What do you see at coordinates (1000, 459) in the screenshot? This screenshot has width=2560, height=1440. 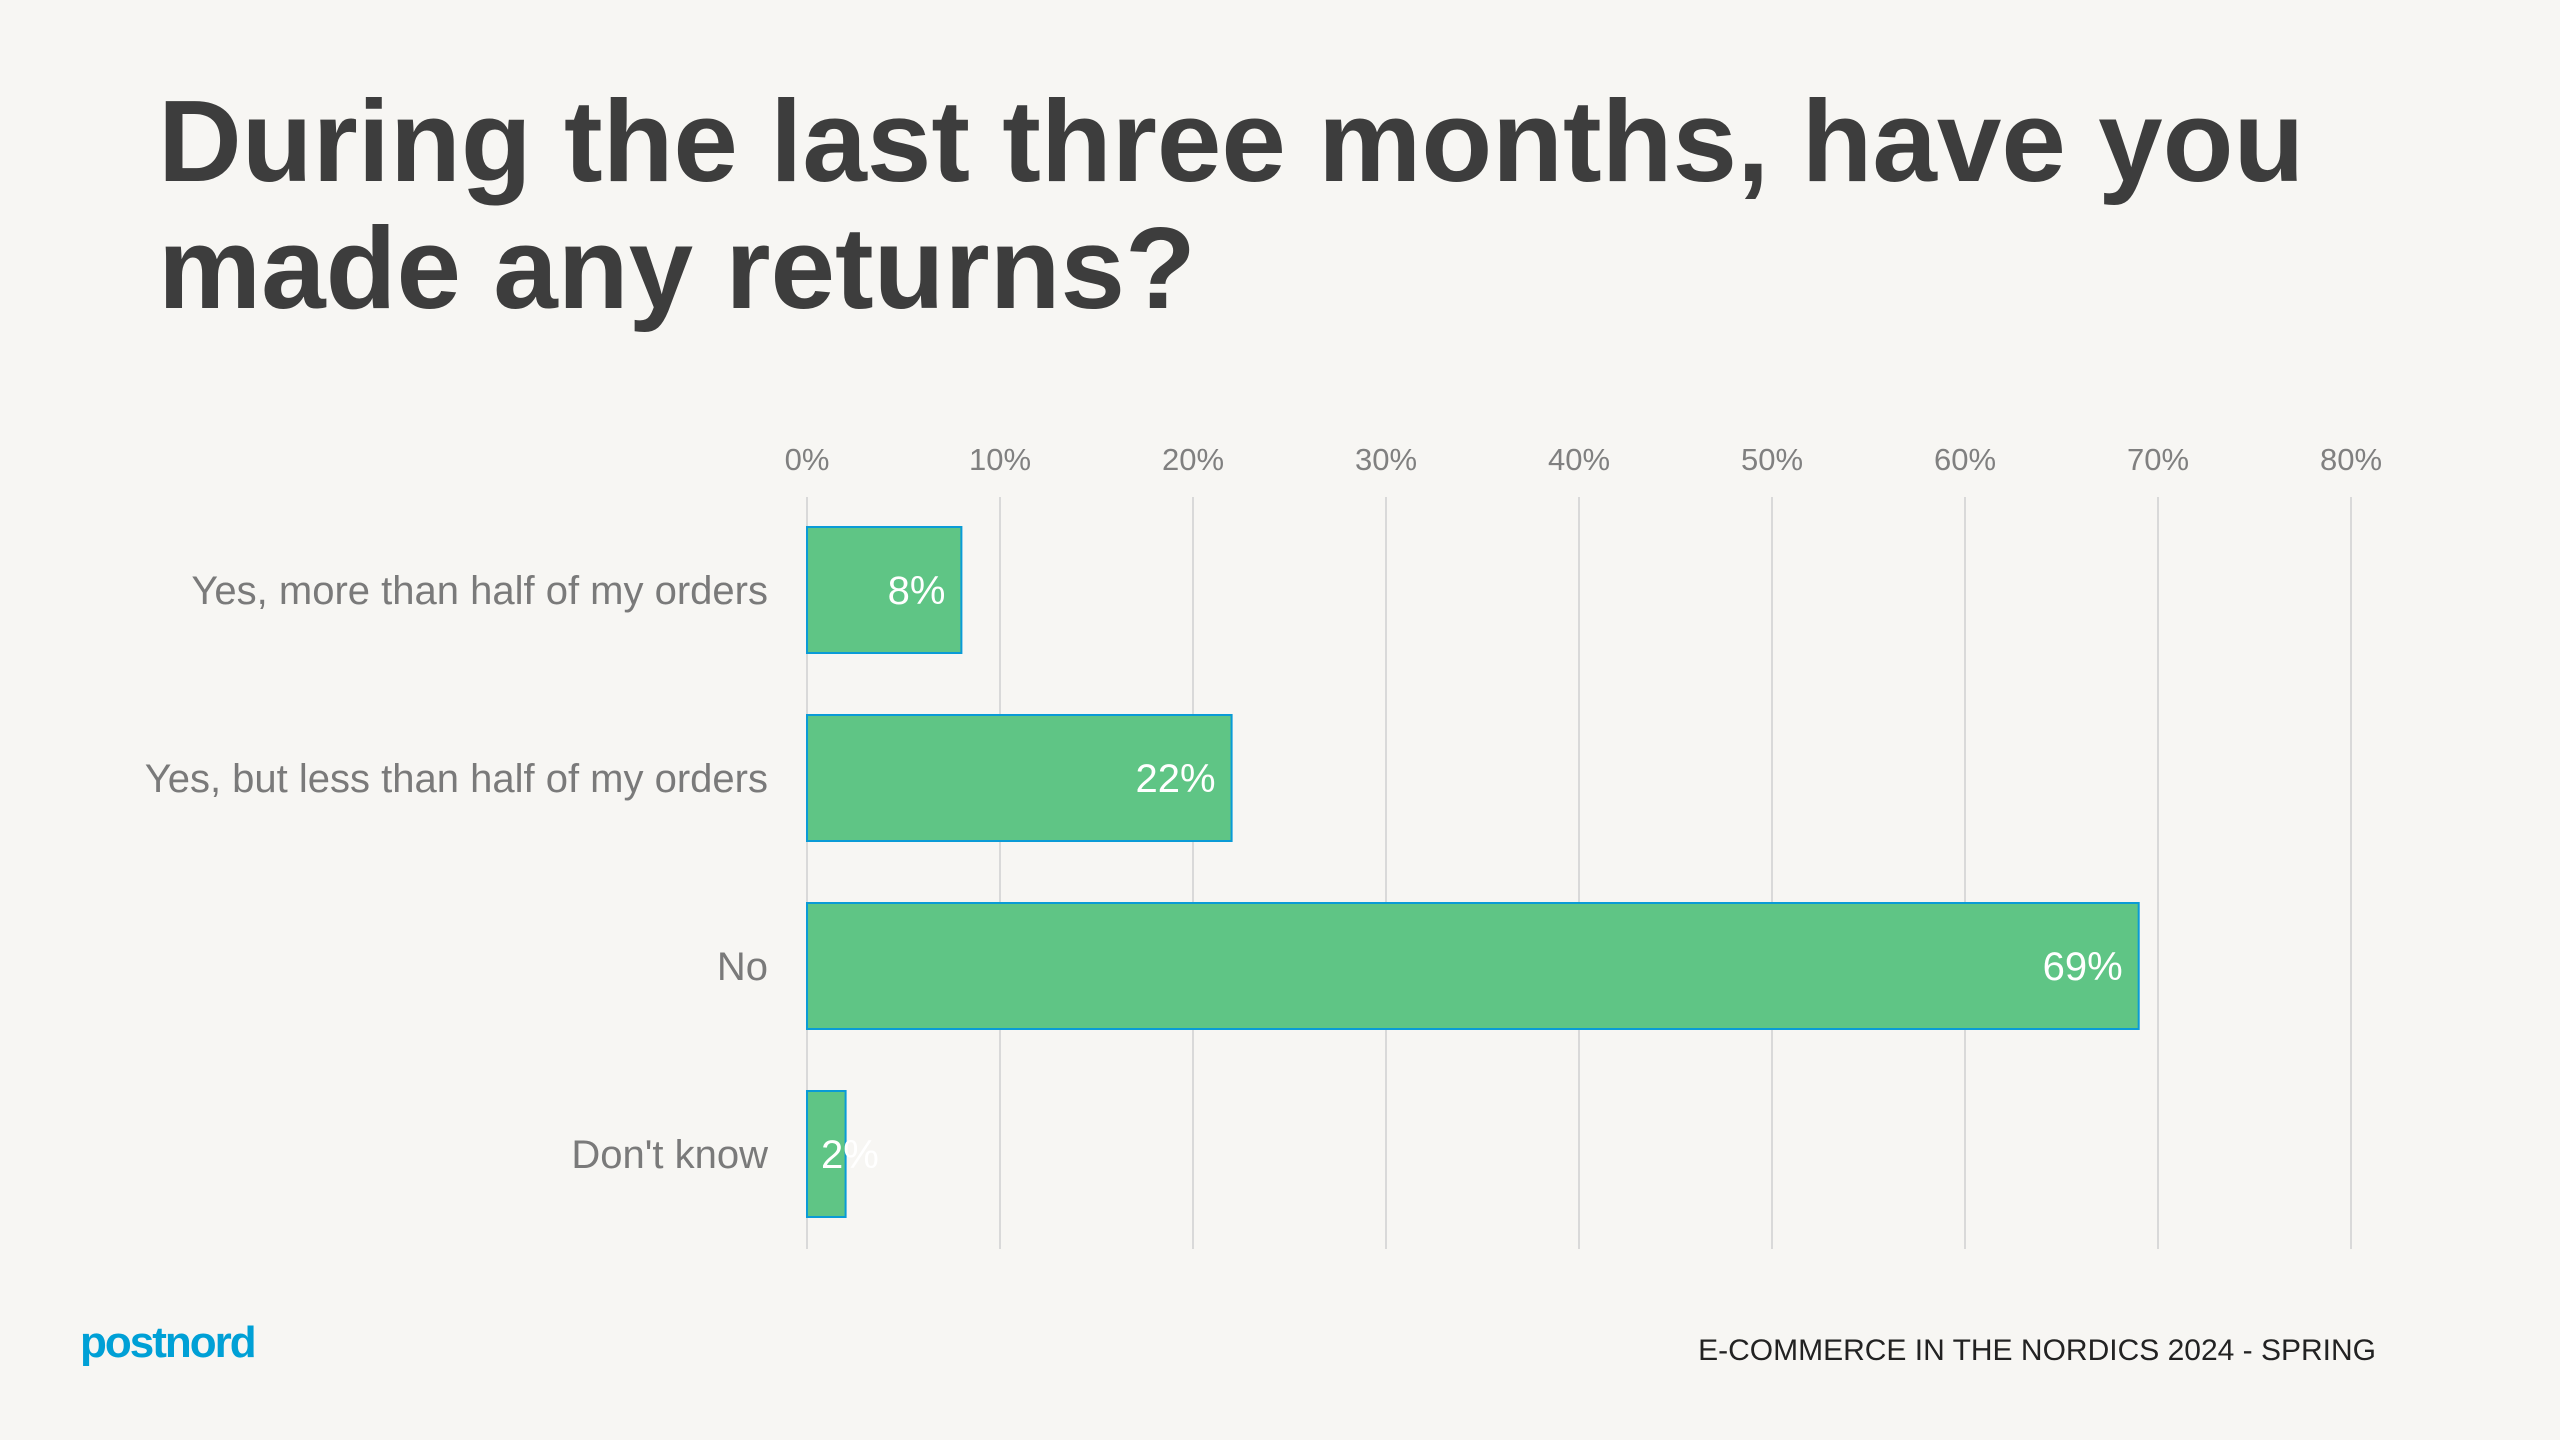 I see `x-tick-label: 10%` at bounding box center [1000, 459].